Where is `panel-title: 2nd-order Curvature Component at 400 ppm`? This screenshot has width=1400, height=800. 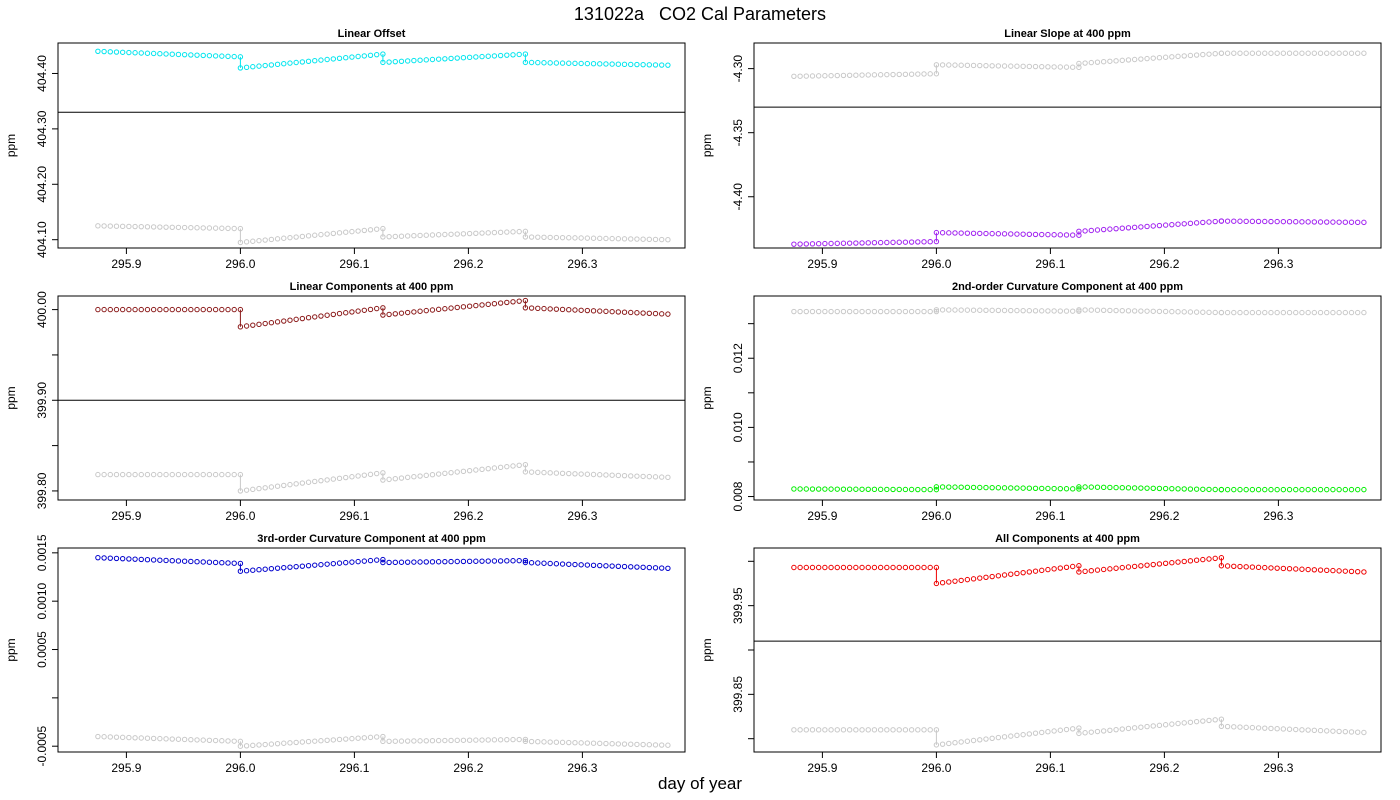
panel-title: 2nd-order Curvature Component at 400 ppm is located at coordinates (1067, 287).